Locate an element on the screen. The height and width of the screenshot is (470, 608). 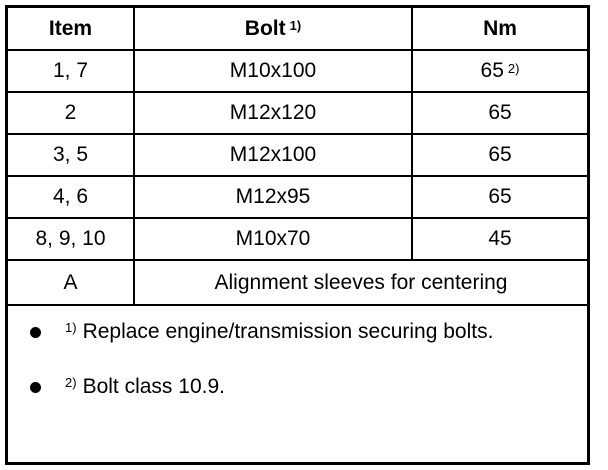
cell-item: 1, 7 is located at coordinates (70, 70).